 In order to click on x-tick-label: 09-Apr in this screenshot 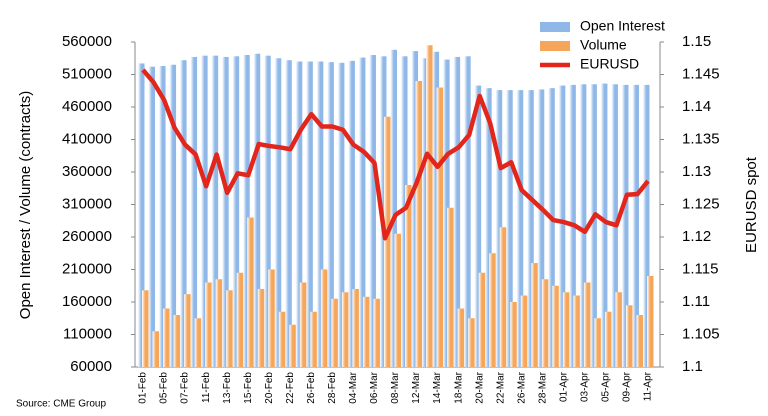, I will do `click(627, 386)`.